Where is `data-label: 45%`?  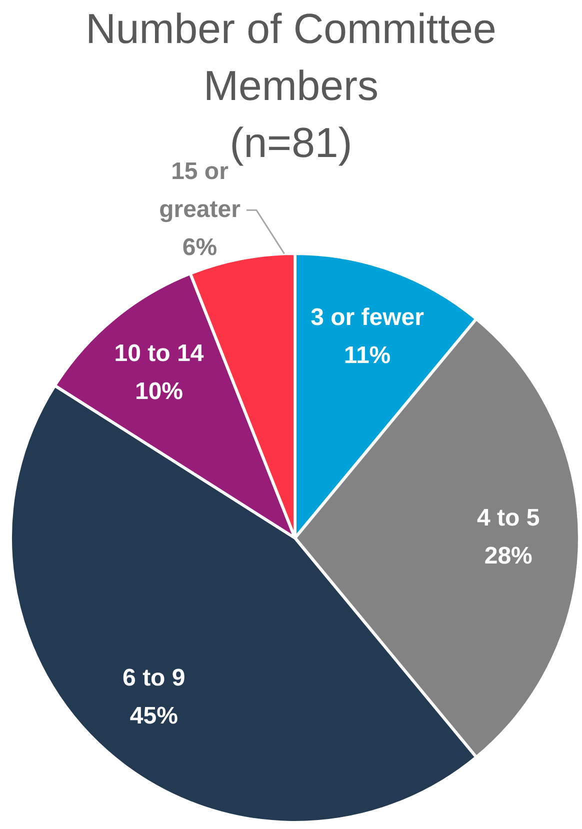
data-label: 45% is located at coordinates (154, 716).